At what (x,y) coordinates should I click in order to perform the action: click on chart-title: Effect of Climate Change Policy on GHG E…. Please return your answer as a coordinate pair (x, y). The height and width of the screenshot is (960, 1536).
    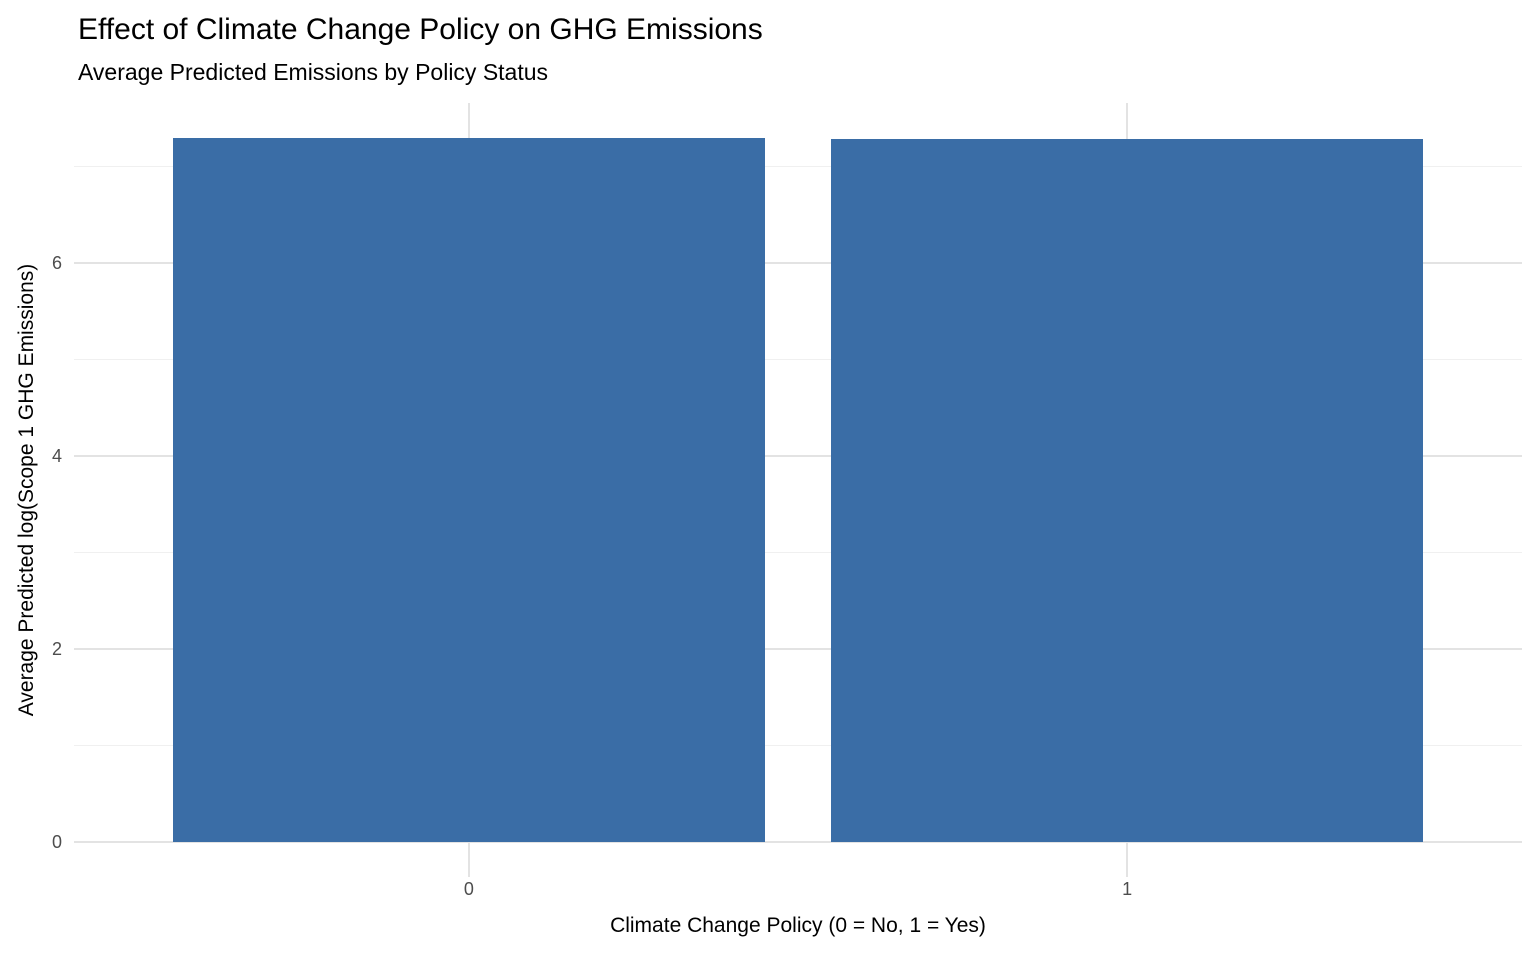
    Looking at the image, I should click on (420, 29).